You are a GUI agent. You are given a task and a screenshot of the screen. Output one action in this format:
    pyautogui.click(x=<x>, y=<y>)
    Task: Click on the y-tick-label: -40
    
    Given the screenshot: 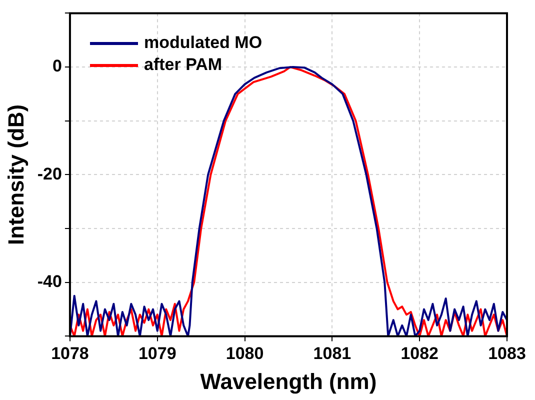 What is the action you would take?
    pyautogui.click(x=49, y=282)
    